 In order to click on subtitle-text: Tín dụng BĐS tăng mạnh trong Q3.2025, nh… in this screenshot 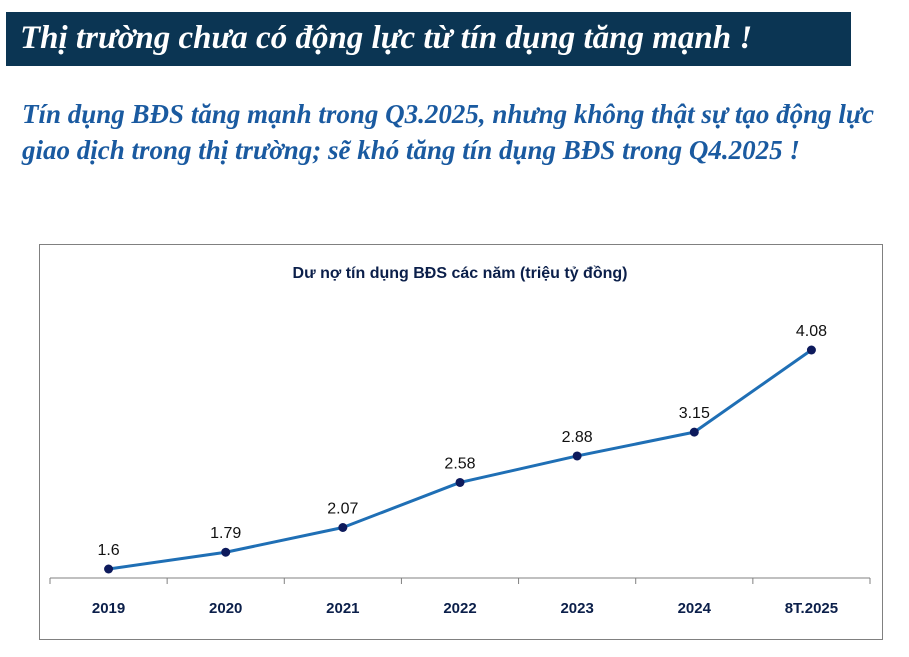, I will do `click(448, 132)`.